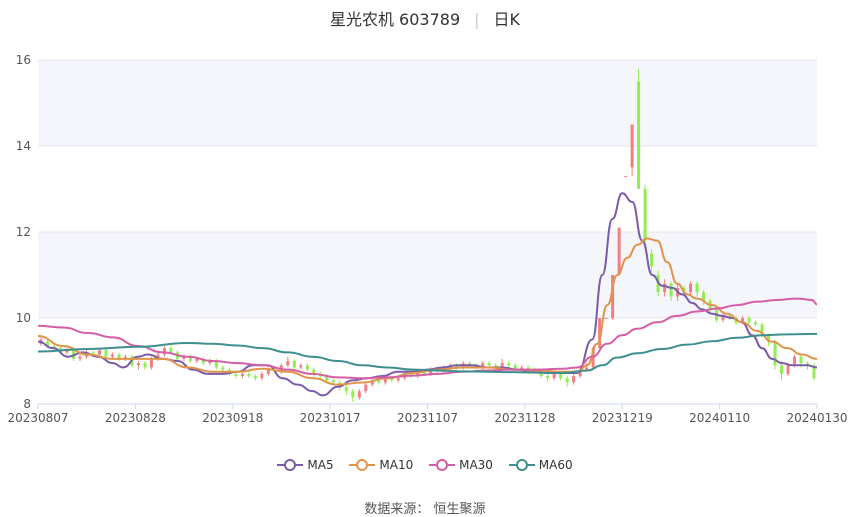 The height and width of the screenshot is (517, 850). What do you see at coordinates (719, 418) in the screenshot?
I see `x-tick-label: 20240110` at bounding box center [719, 418].